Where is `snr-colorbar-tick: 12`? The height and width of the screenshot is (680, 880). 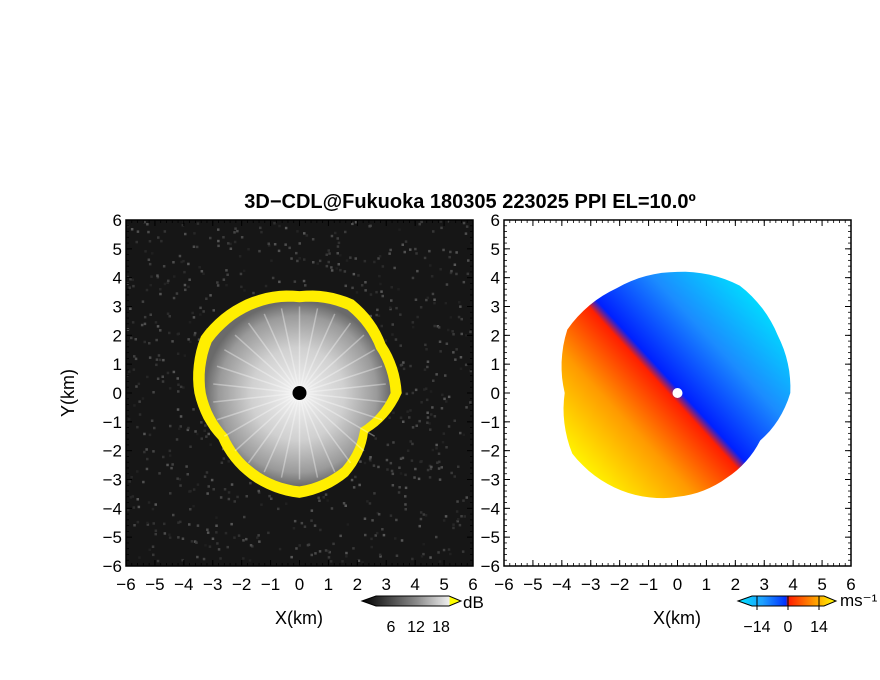
snr-colorbar-tick: 12 is located at coordinates (416, 627).